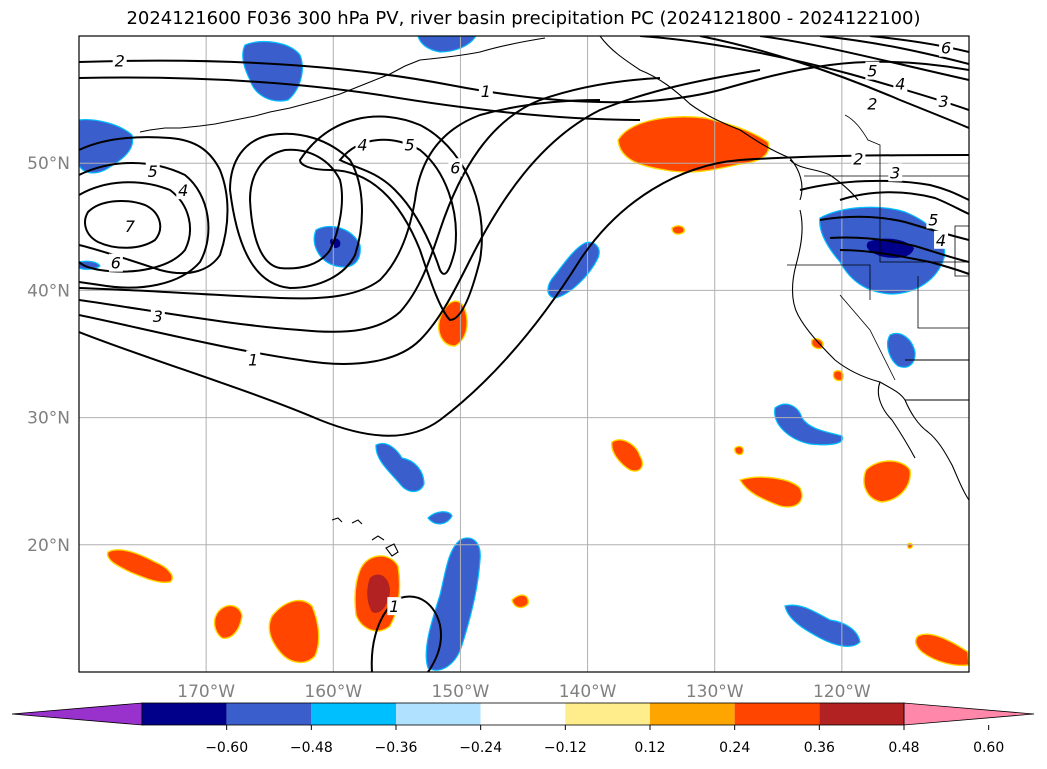 This screenshot has width=1047, height=769. Describe the element at coordinates (390, 218) in the screenshot. I see `pv-contour-cutoff-low` at that location.